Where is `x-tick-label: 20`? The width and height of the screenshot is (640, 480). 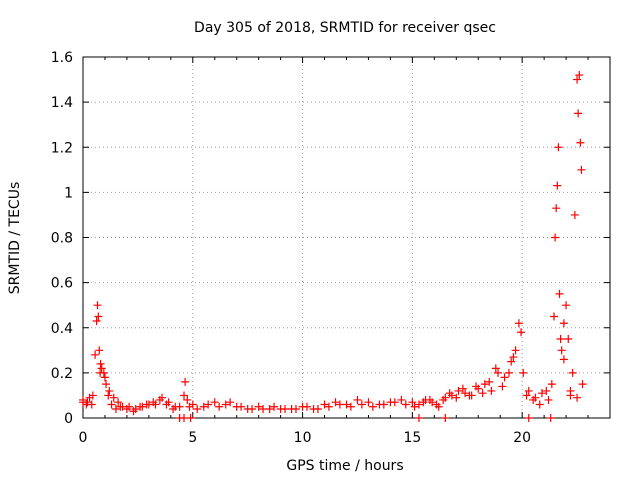
x-tick-label: 20 is located at coordinates (522, 438).